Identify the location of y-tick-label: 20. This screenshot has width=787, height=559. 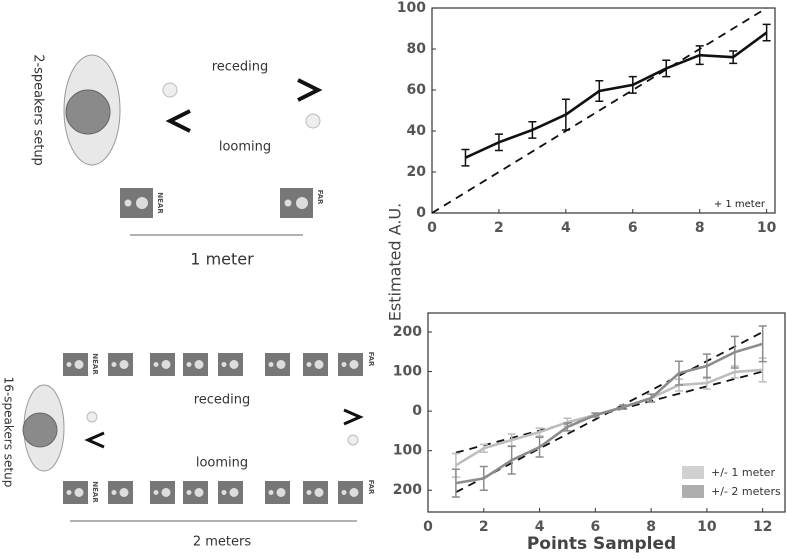
(417, 172).